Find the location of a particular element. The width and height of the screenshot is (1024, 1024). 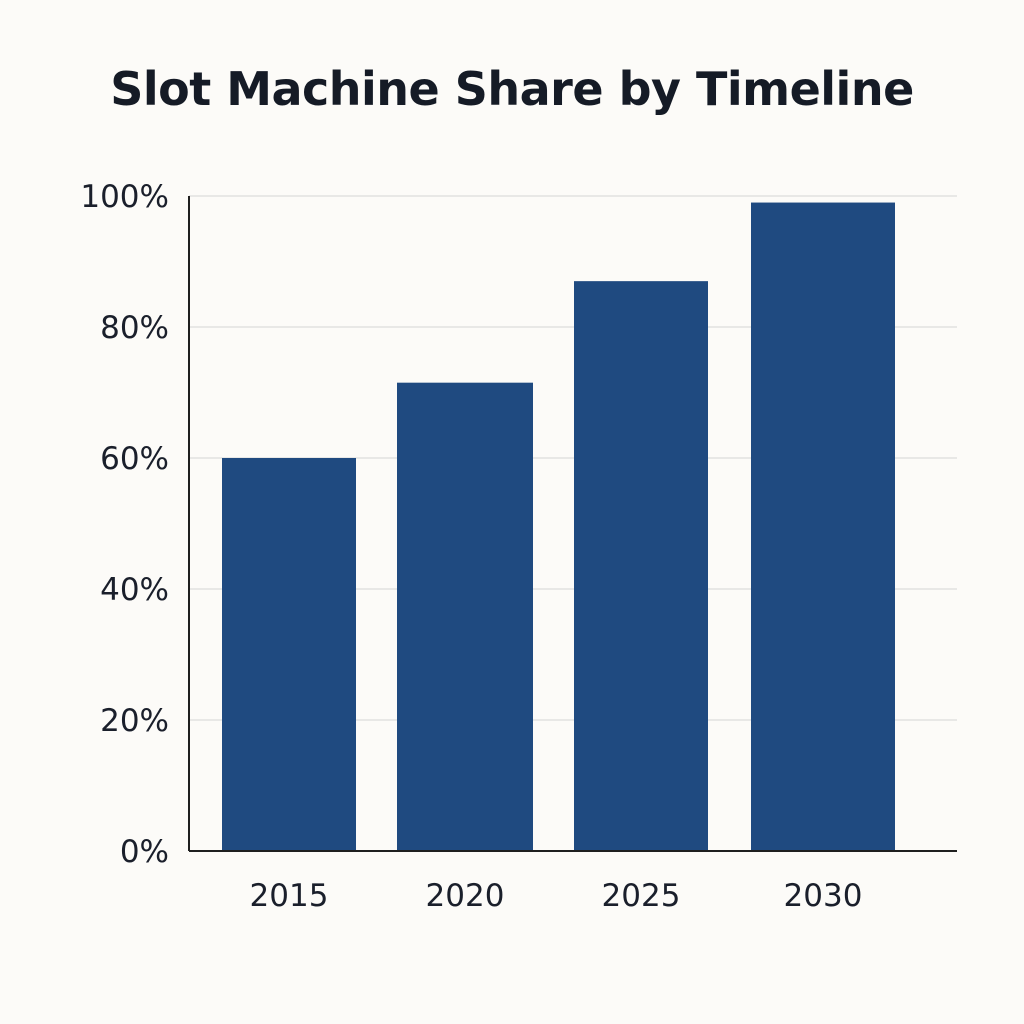

x-tick-label-2015: 2015 is located at coordinates (289, 896).